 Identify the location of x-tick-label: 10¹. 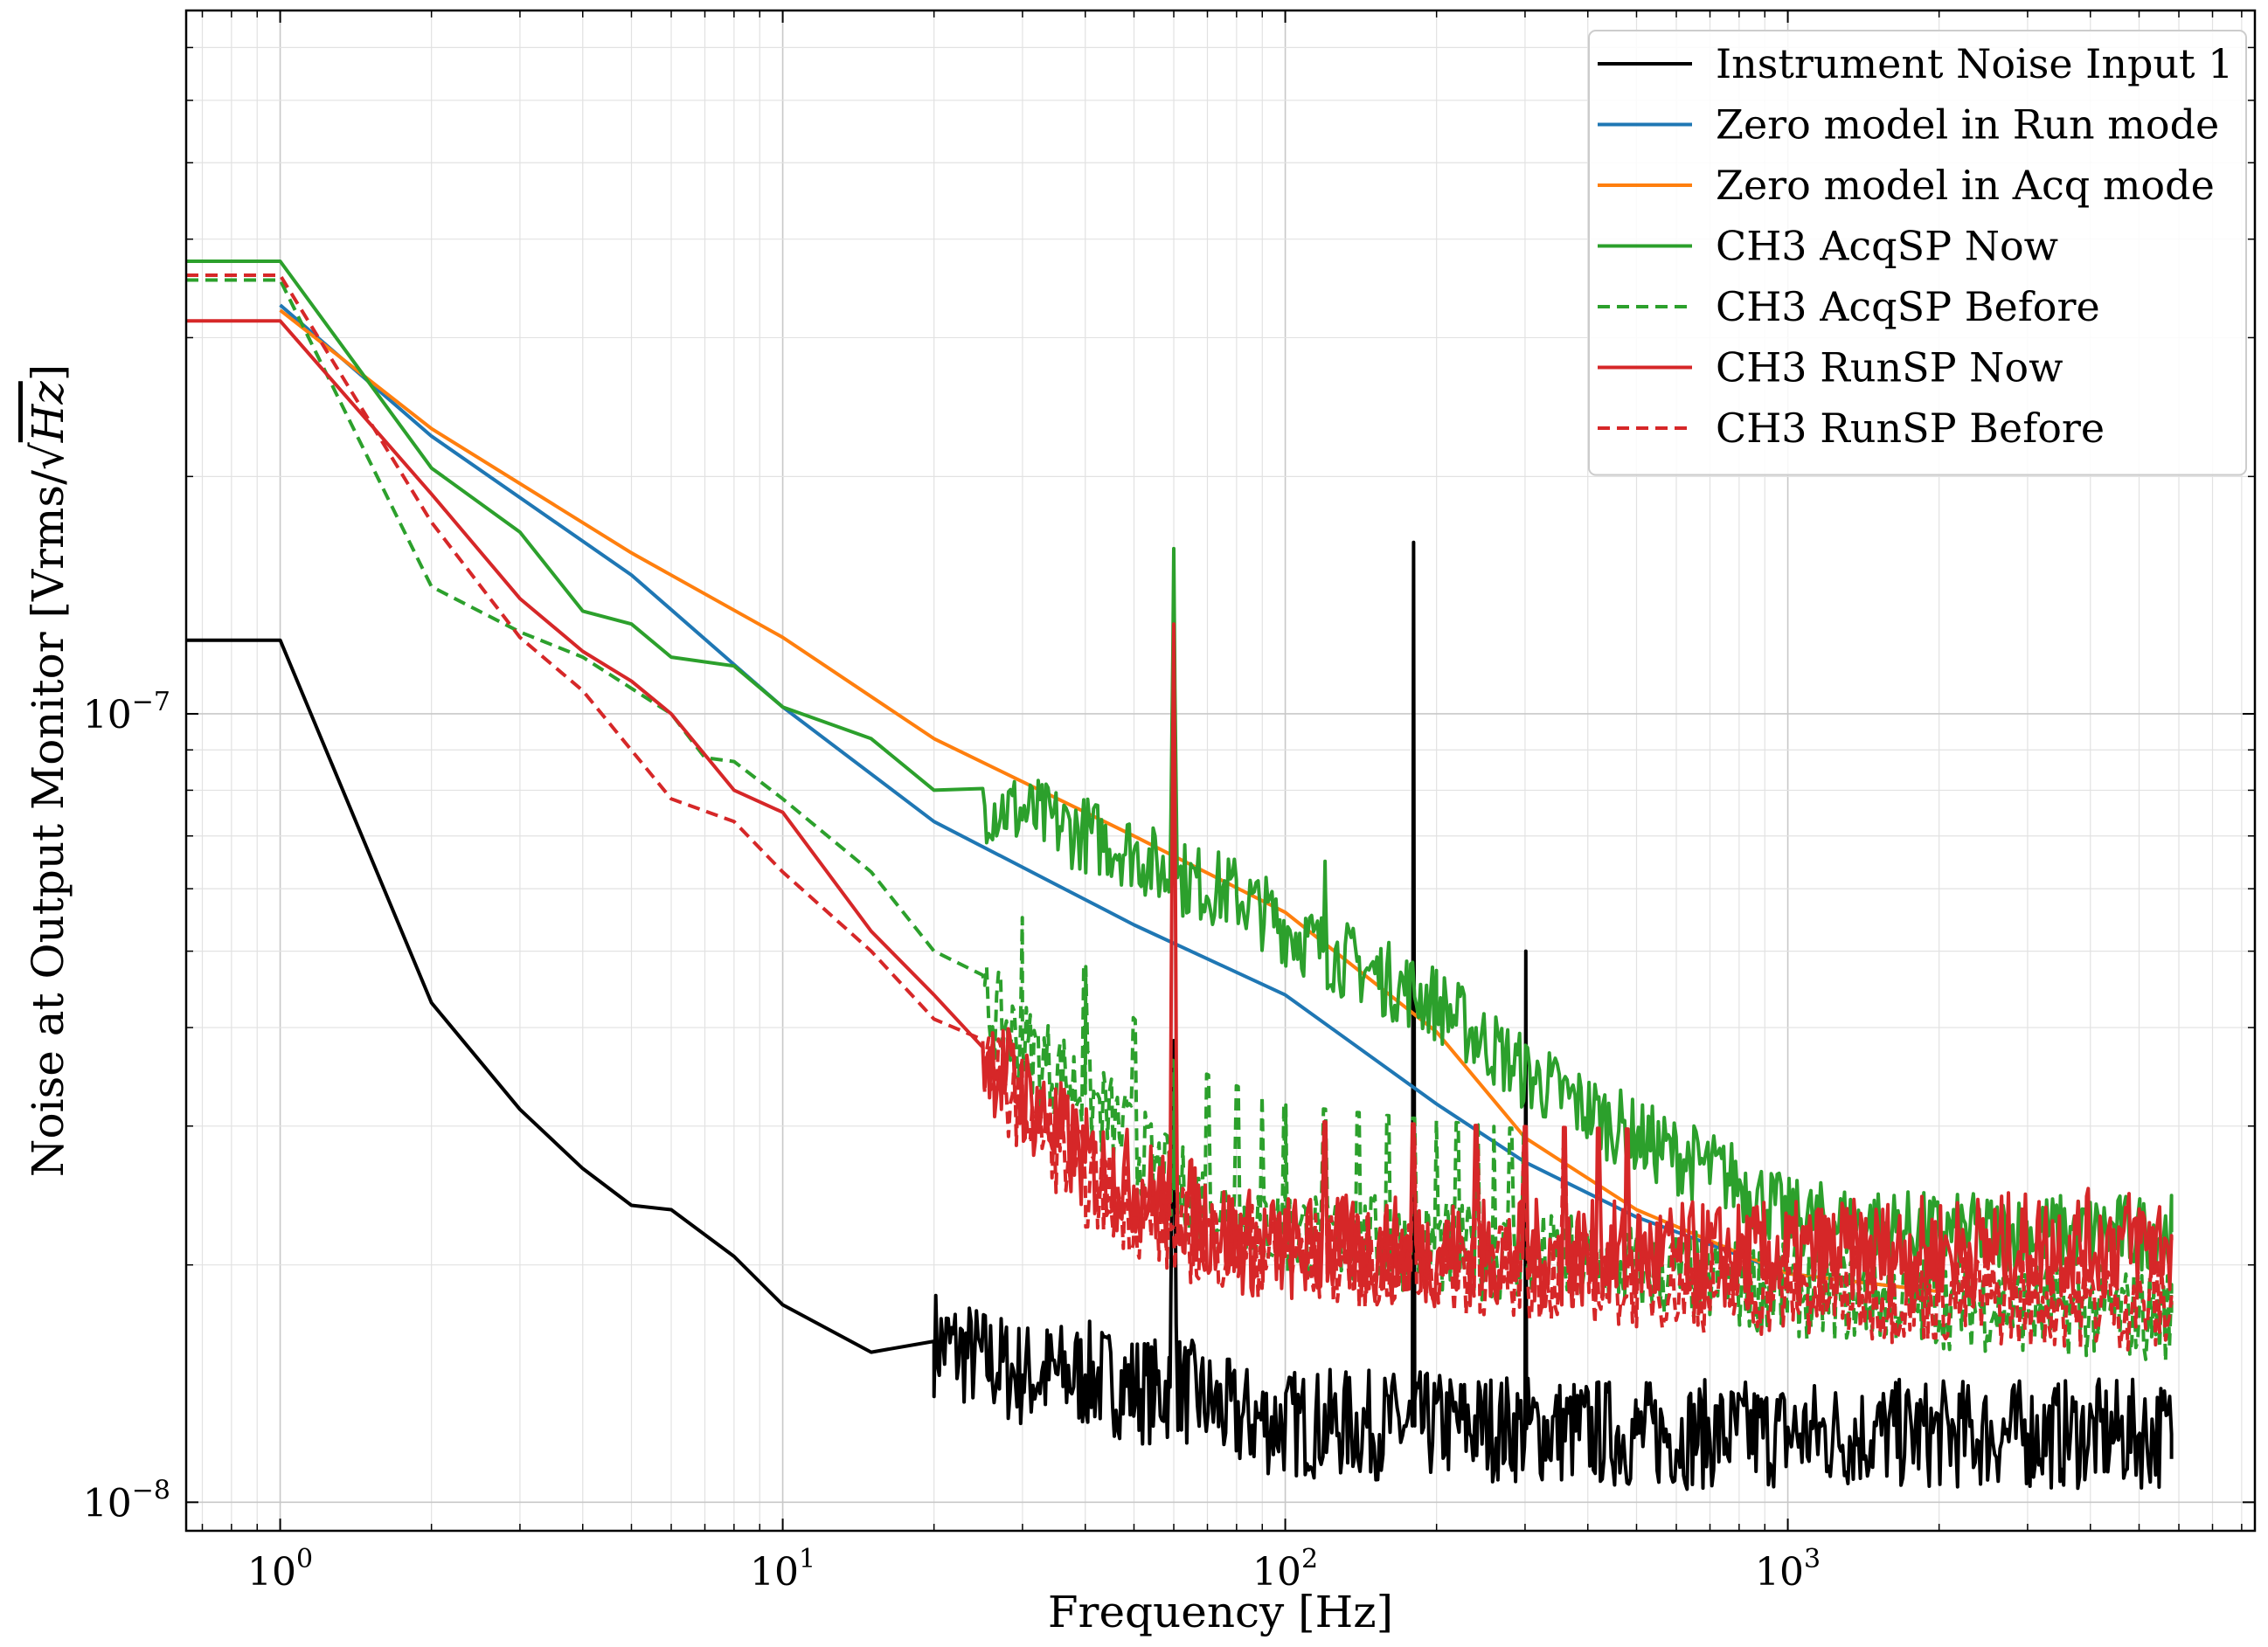
(782, 1569).